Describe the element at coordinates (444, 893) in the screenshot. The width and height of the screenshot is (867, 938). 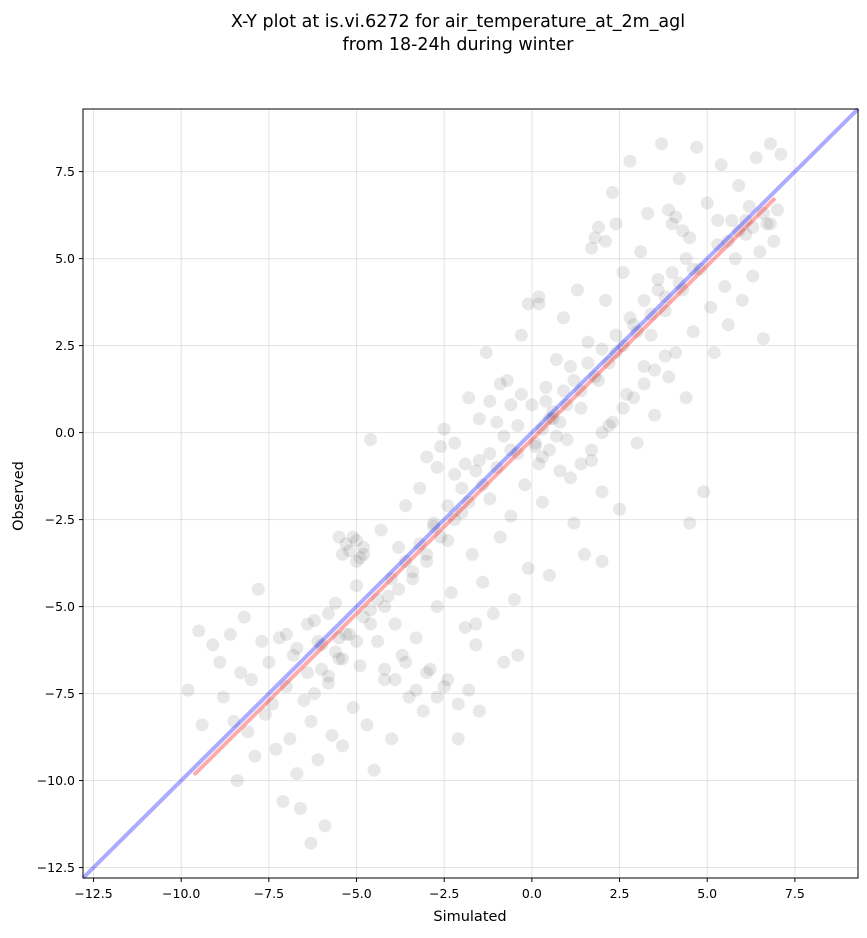
I see `x-tick-label: −2.5` at that location.